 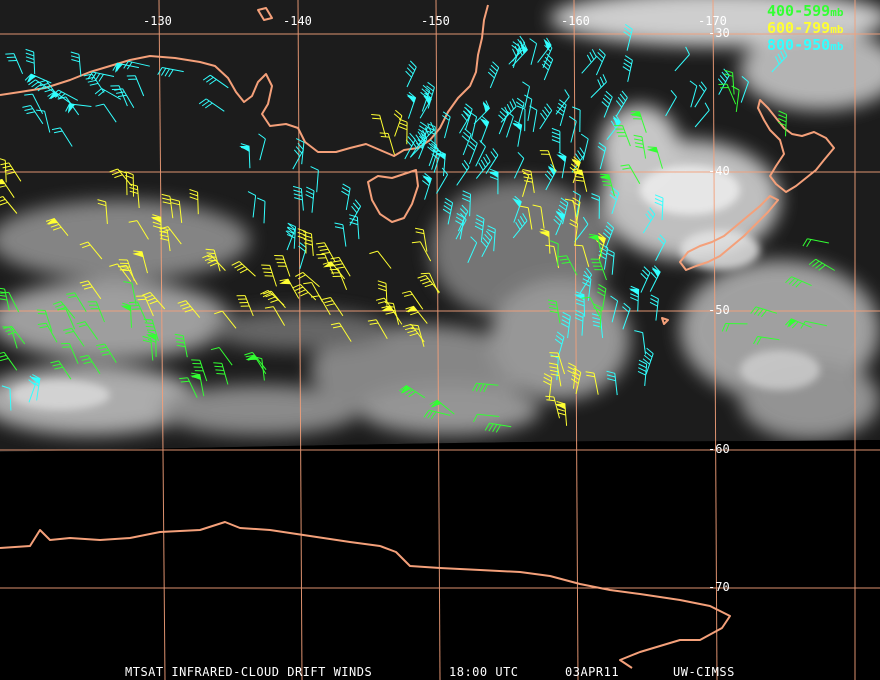 What do you see at coordinates (297, 21) in the screenshot?
I see `lon-label: -140` at bounding box center [297, 21].